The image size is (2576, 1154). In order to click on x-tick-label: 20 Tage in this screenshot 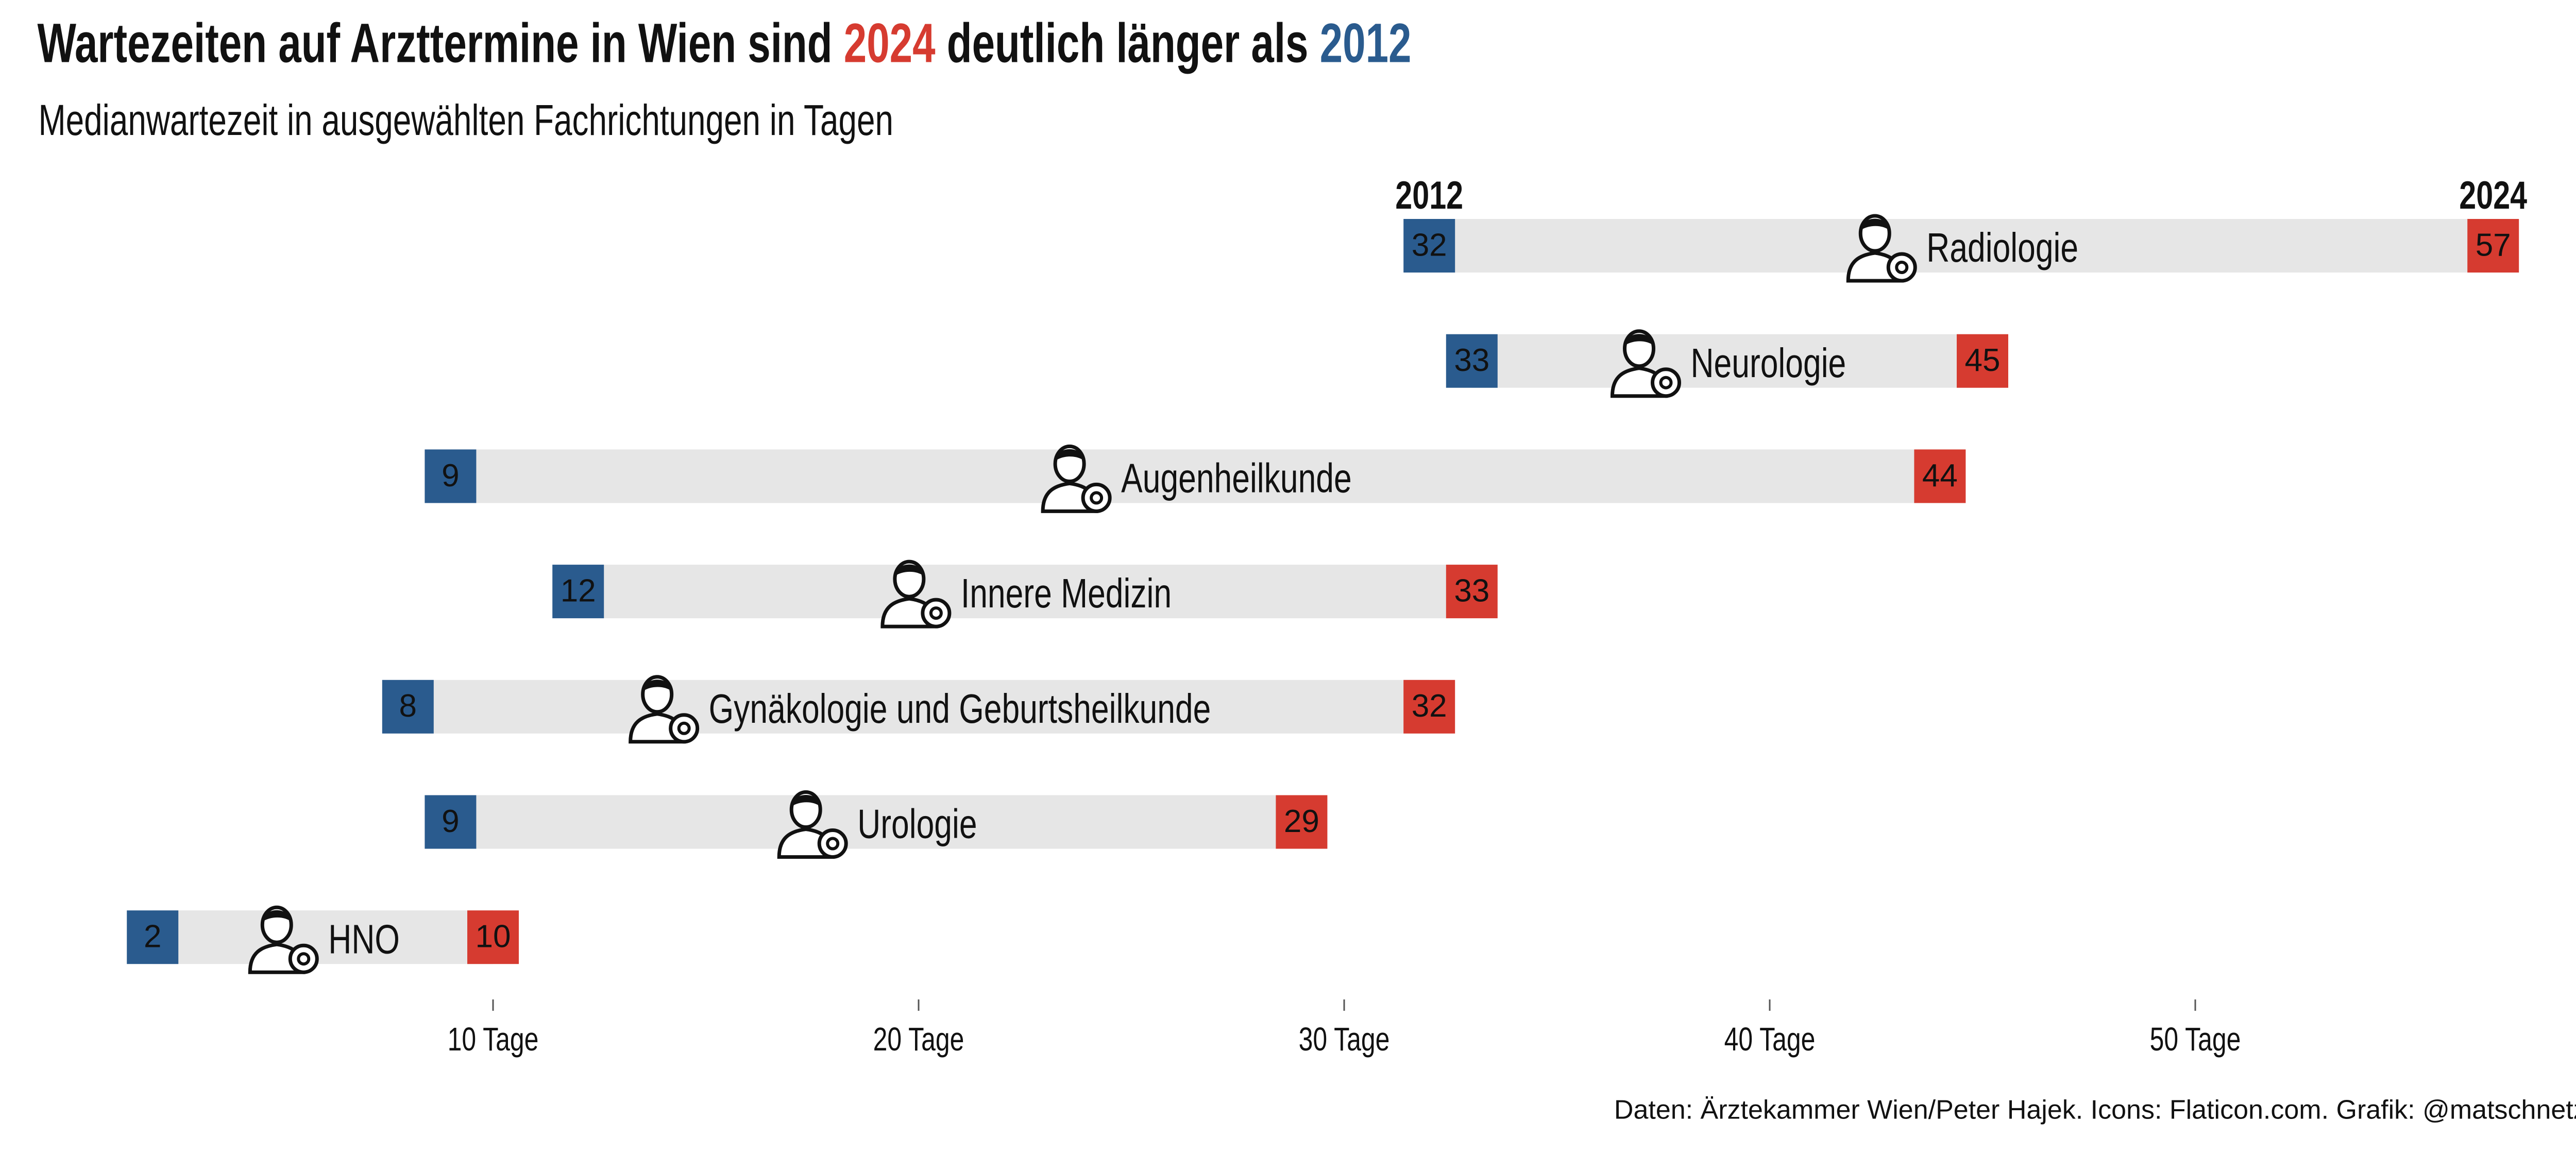, I will do `click(918, 1039)`.